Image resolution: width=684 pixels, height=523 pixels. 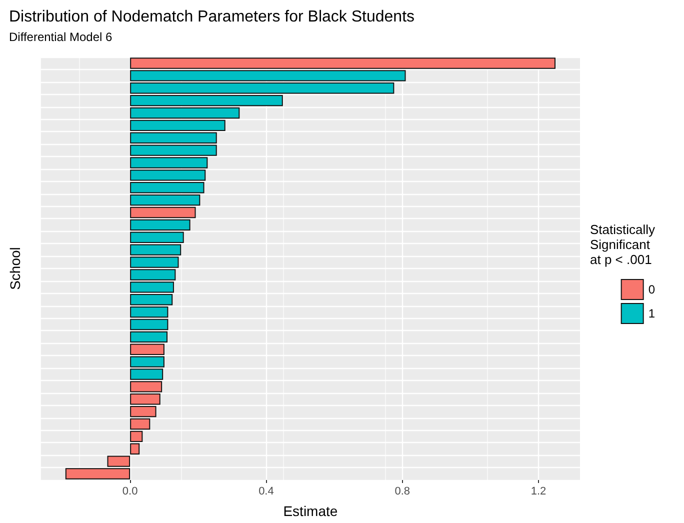 What do you see at coordinates (310, 511) in the screenshot?
I see `x-axis-title: Estimate` at bounding box center [310, 511].